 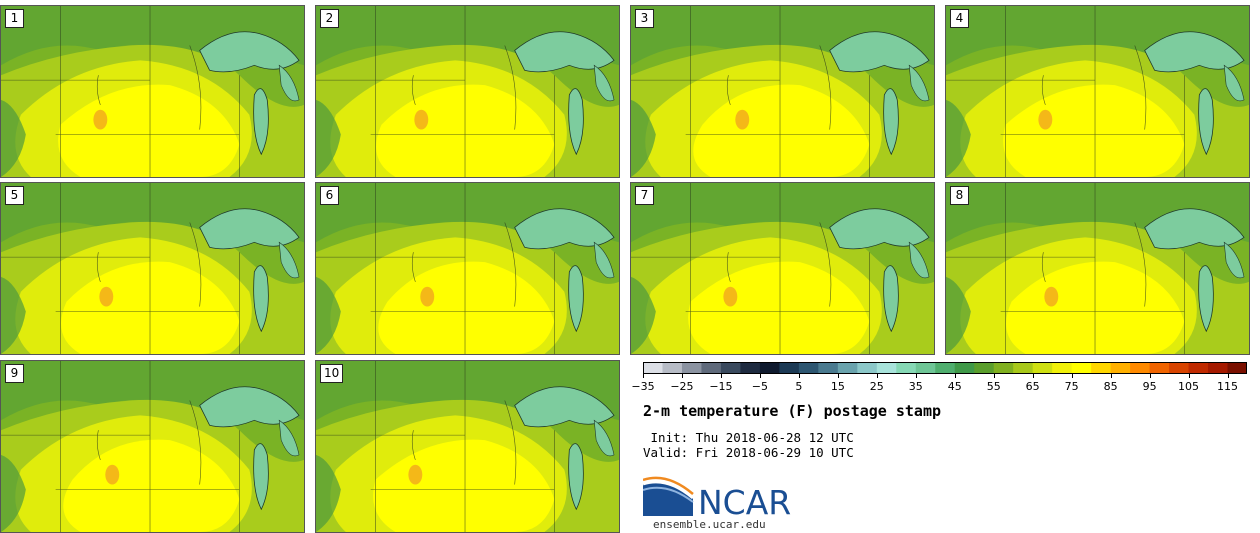 I want to click on colorbar-tick-label: 15, so click(x=837, y=386).